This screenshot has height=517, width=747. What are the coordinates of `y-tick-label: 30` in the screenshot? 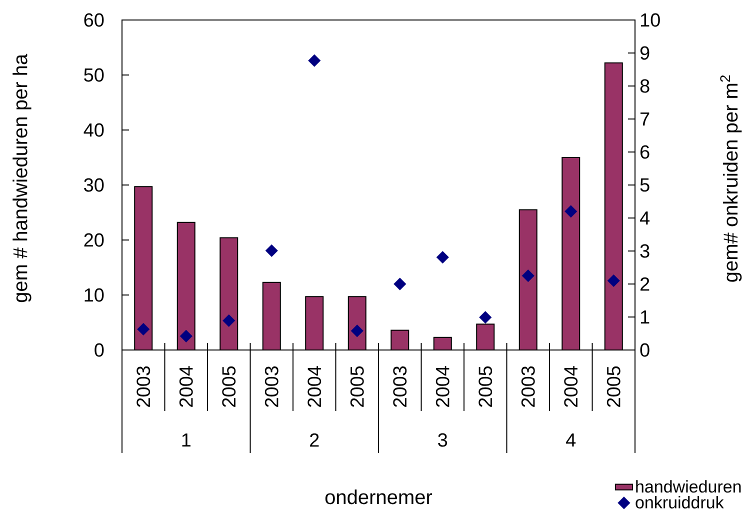 It's located at (94, 185).